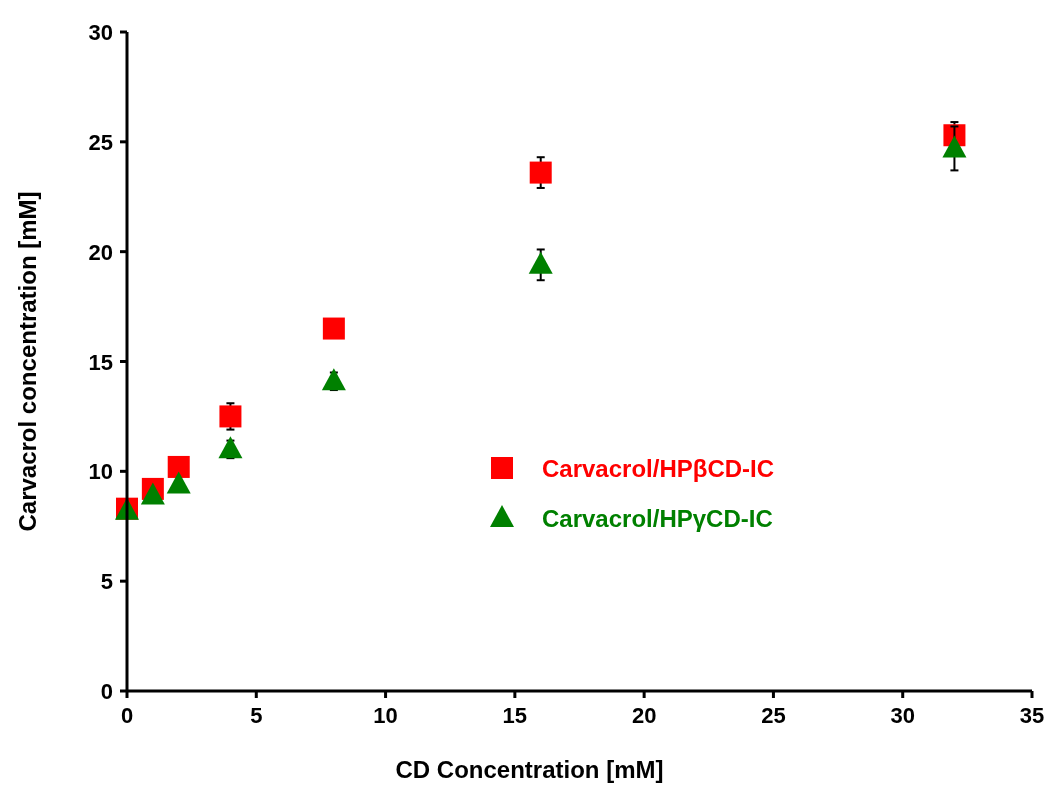 The width and height of the screenshot is (1044, 785). Describe the element at coordinates (100, 472) in the screenshot. I see `y-tick-label: 10` at that location.